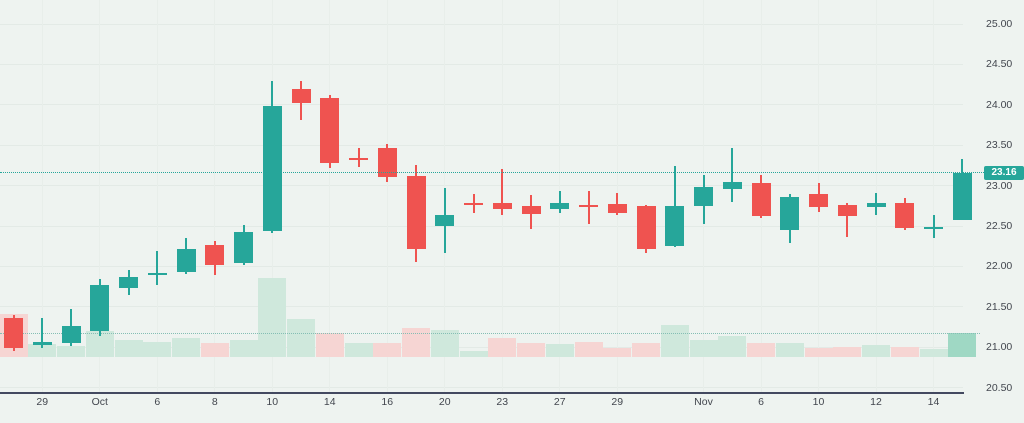  What do you see at coordinates (99, 402) in the screenshot?
I see `time-tick-label: Oct` at bounding box center [99, 402].